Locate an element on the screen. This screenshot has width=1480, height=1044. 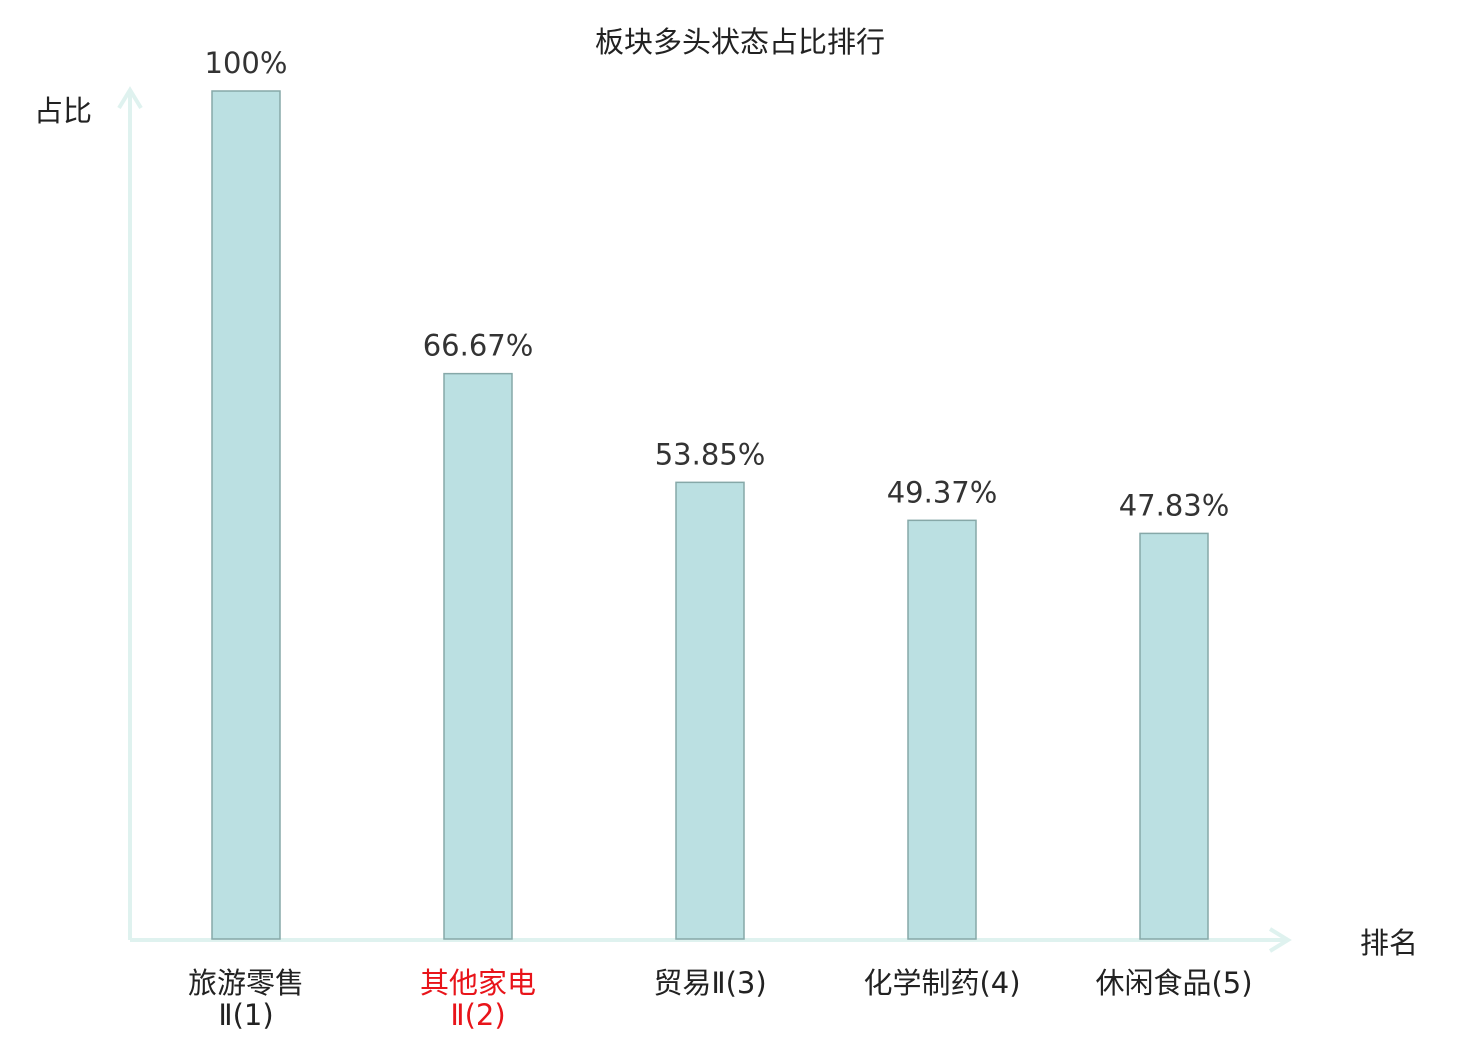
y-axis-arrow-icon is located at coordinates (130, 98).